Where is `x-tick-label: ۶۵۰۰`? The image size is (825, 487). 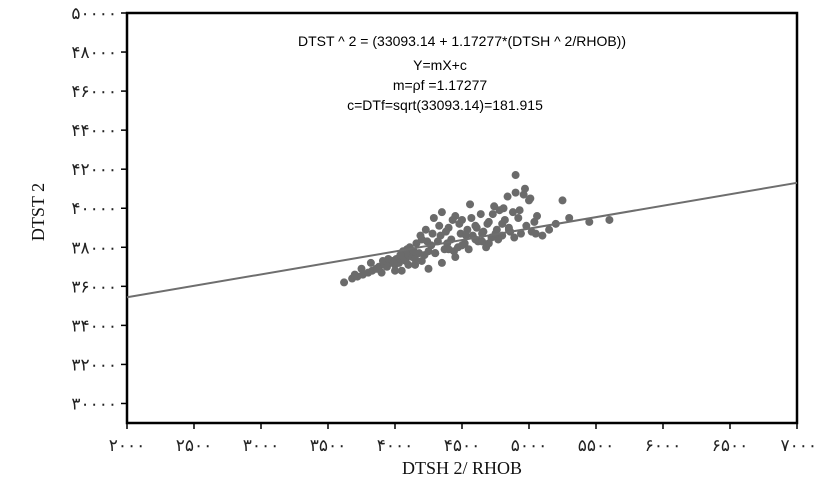
x-tick-label: ۶۵۰۰ is located at coordinates (730, 446).